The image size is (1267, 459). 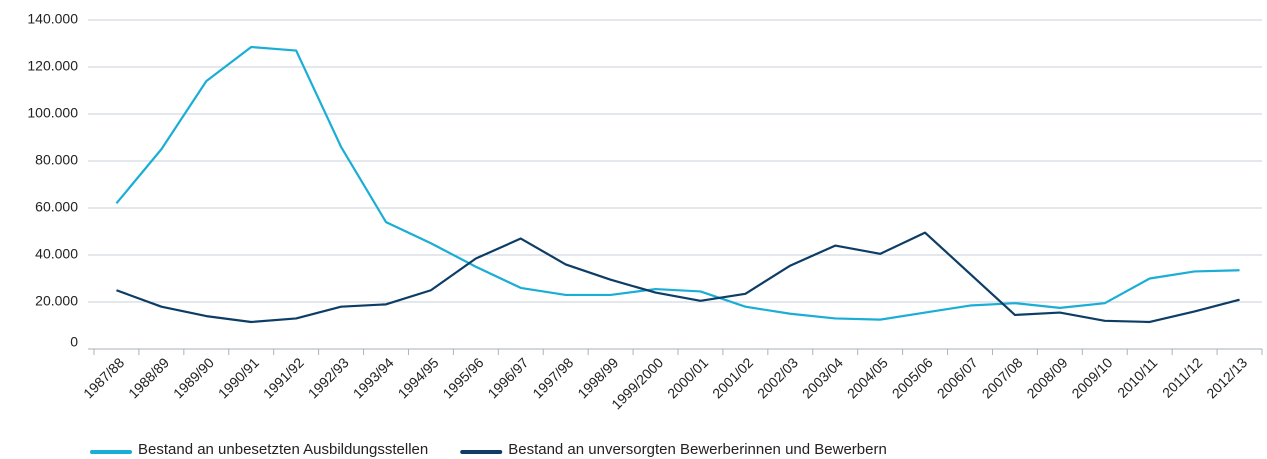 I want to click on x-tick-label: 1994/95, so click(x=418, y=377).